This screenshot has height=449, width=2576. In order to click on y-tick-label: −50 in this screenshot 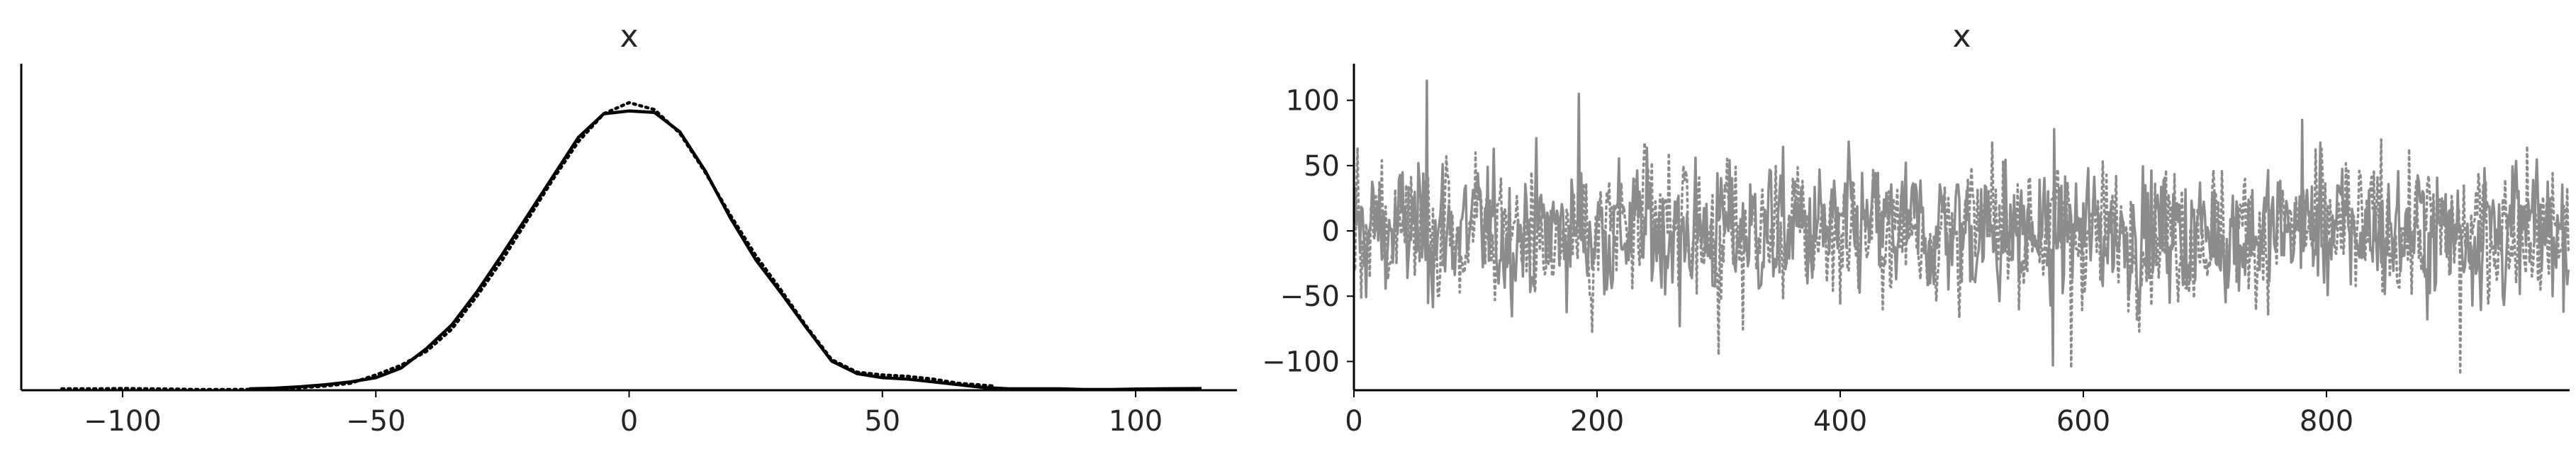, I will do `click(1310, 296)`.